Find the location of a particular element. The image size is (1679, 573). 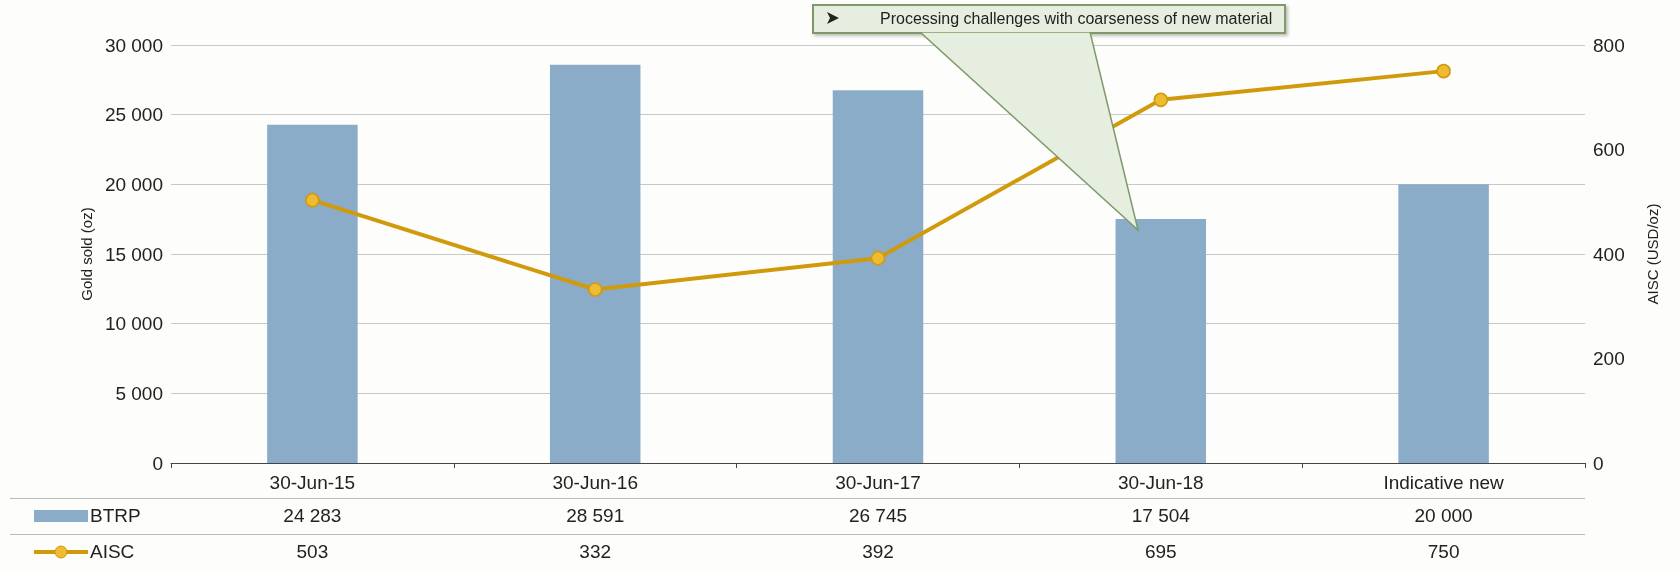

x-tick-label: 30-Jun-15 is located at coordinates (312, 482).